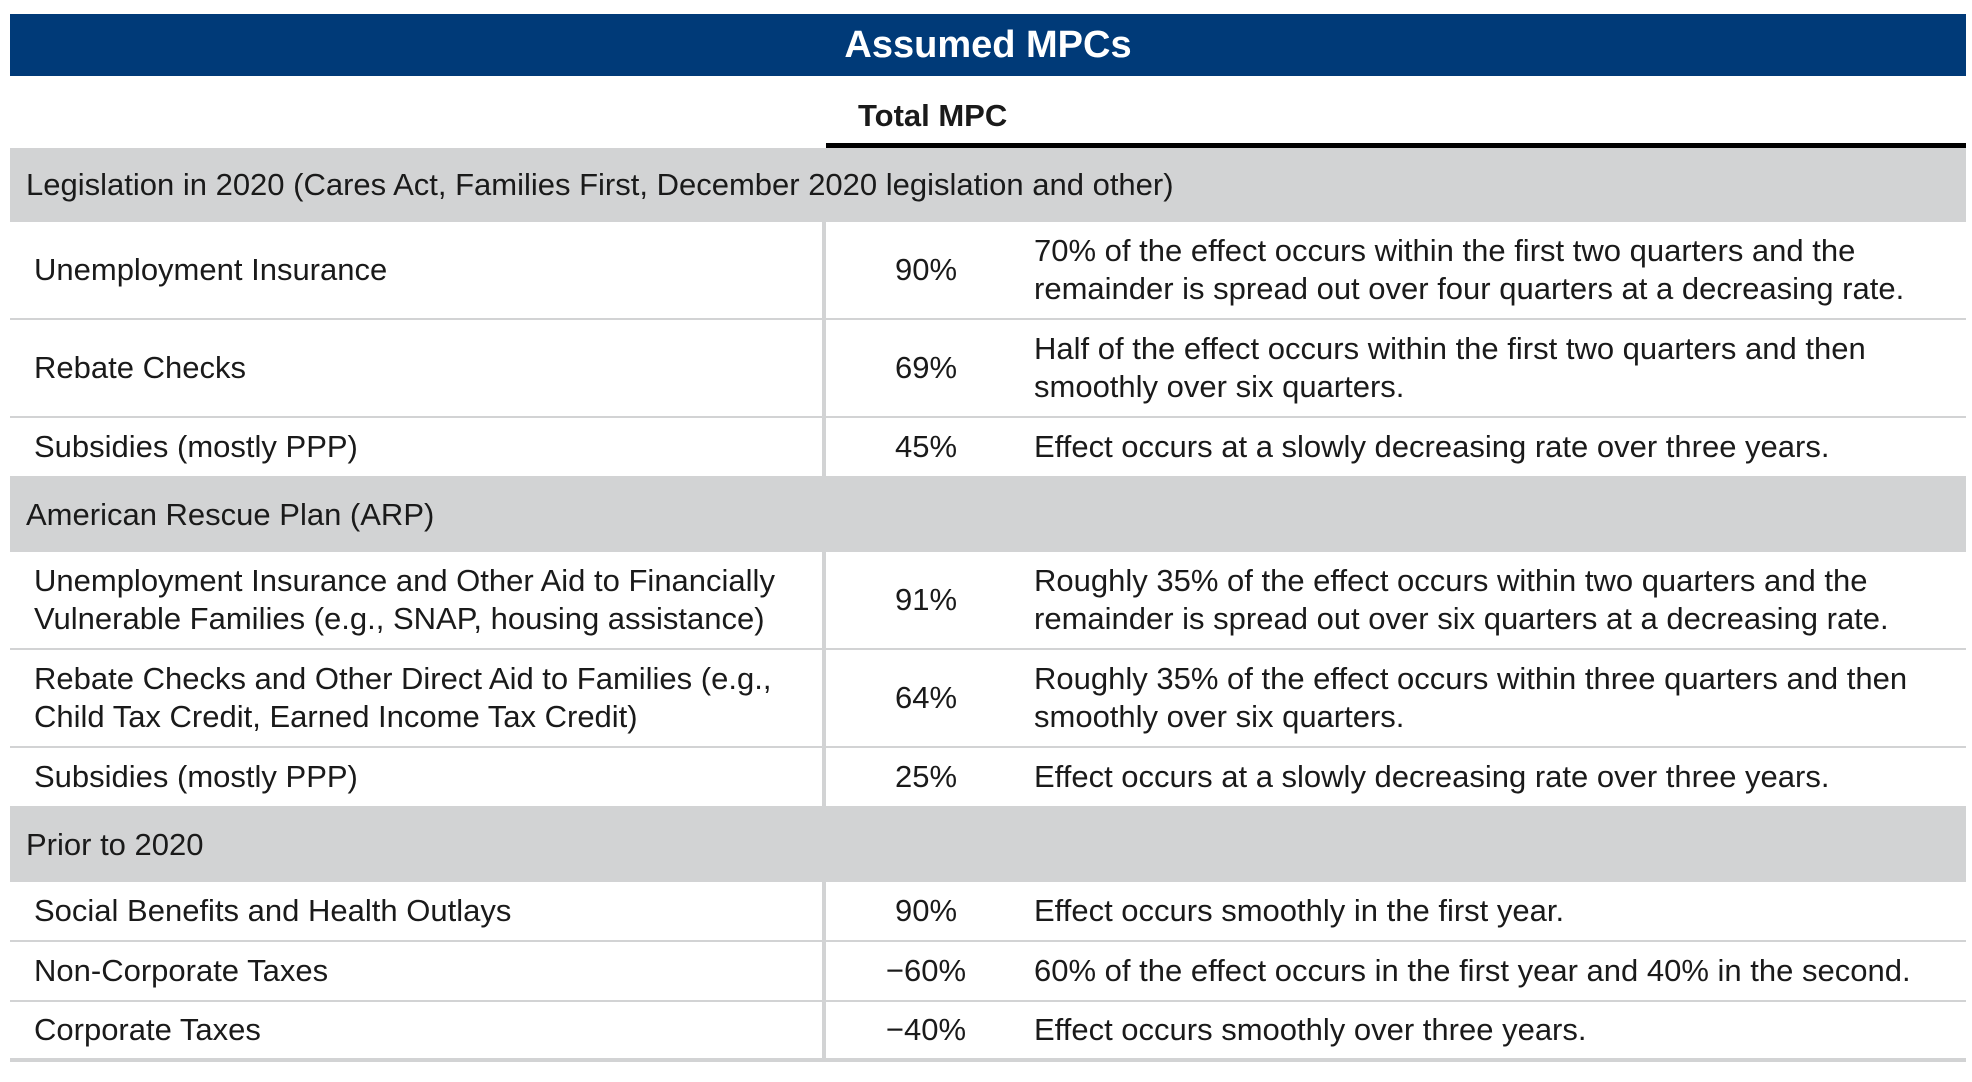 The image size is (1972, 1082). Describe the element at coordinates (926, 970) in the screenshot. I see `row-mpc: −60%` at that location.